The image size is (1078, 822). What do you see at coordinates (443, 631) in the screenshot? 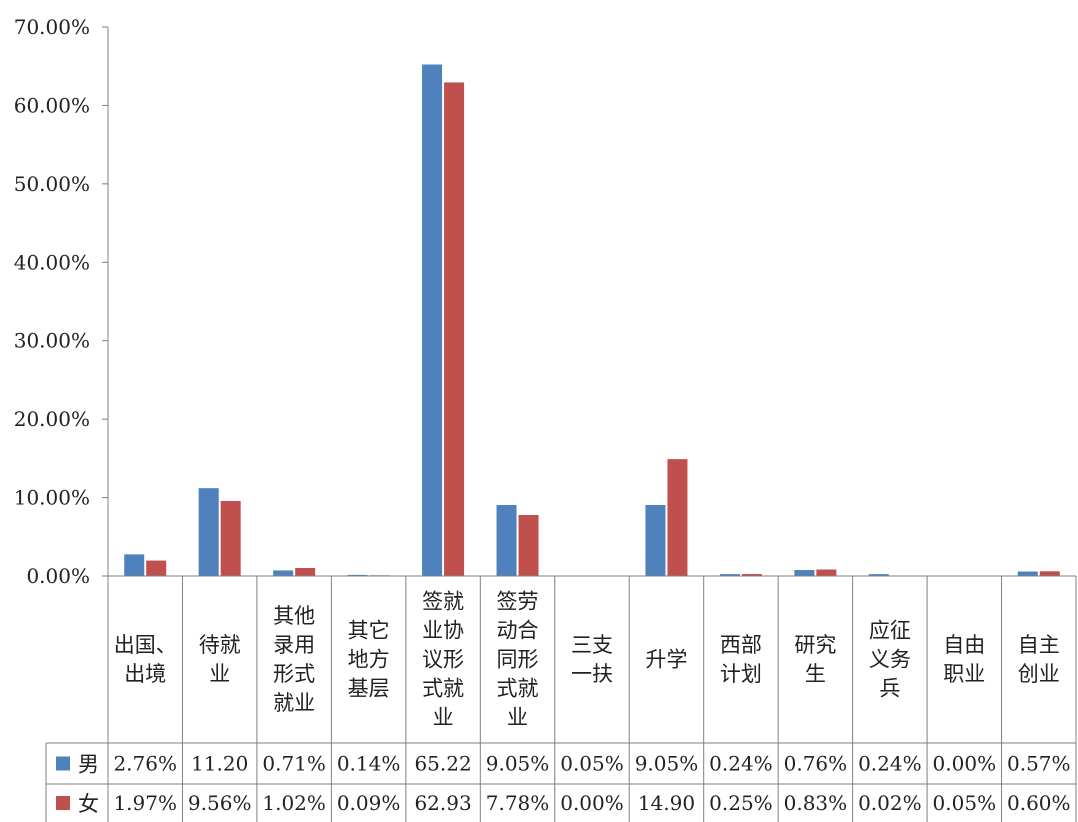
I see `category-label: 业协` at bounding box center [443, 631].